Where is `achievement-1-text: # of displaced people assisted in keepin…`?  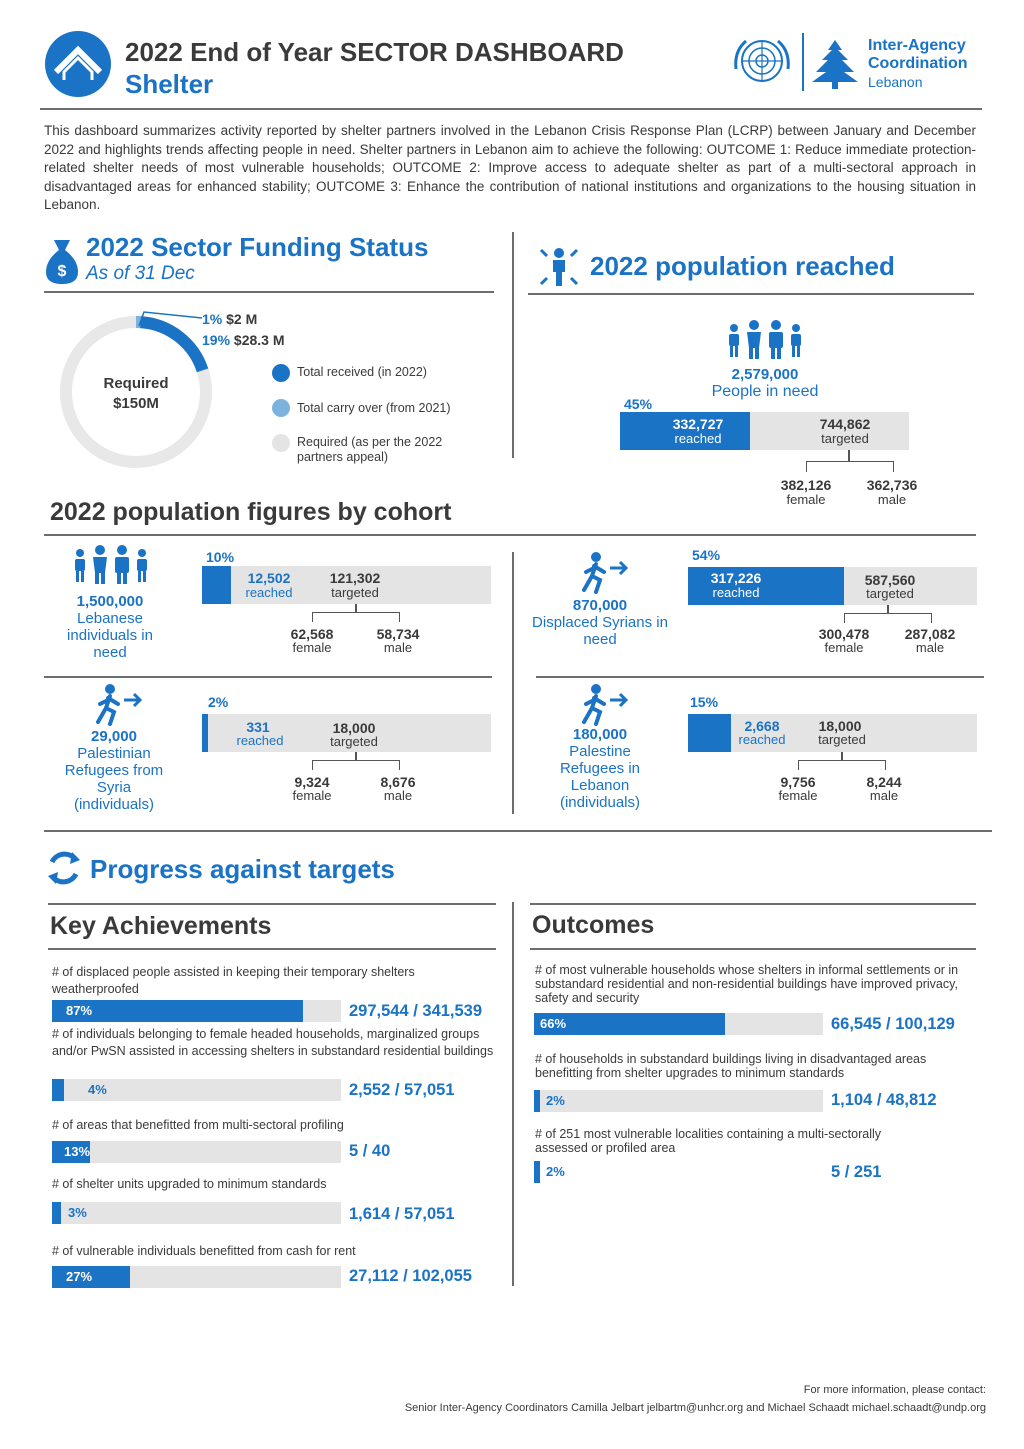
achievement-1-text: # of displaced people assisted in keepin… is located at coordinates (233, 980).